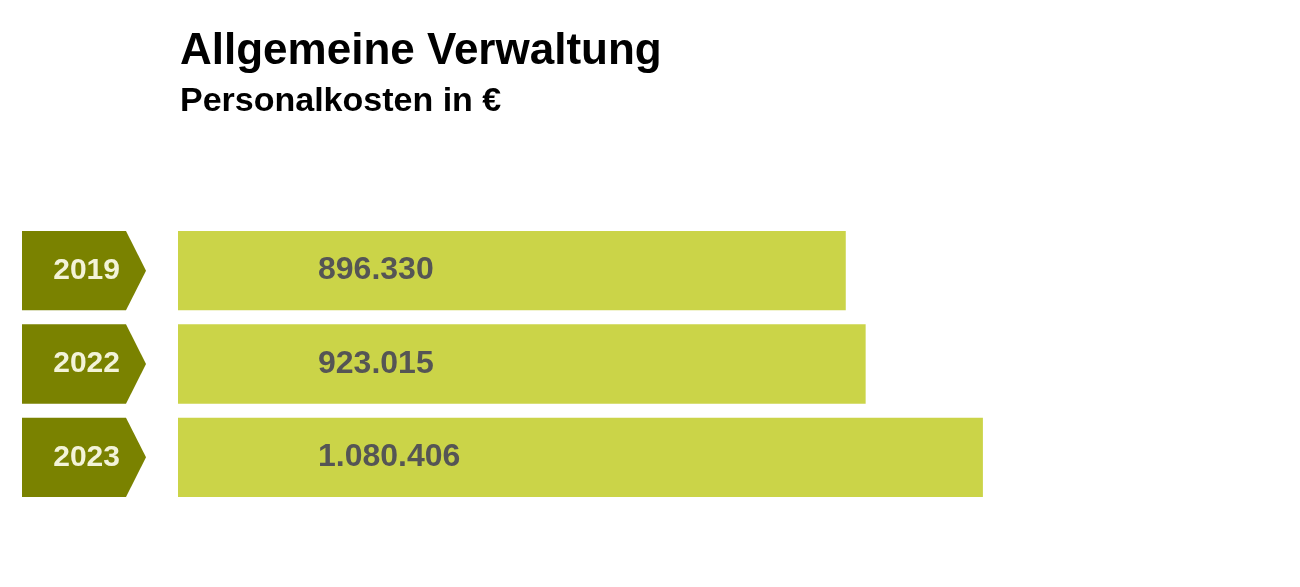 The image size is (1300, 587). What do you see at coordinates (376, 361) in the screenshot?
I see `data-label: 923.015` at bounding box center [376, 361].